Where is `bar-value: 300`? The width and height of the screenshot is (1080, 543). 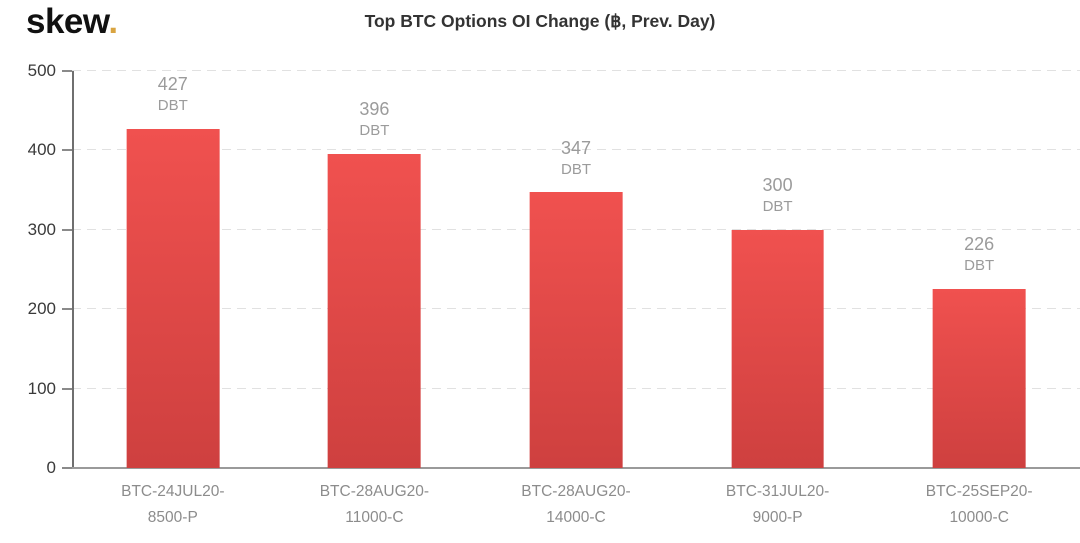
bar-value: 300 is located at coordinates (777, 184).